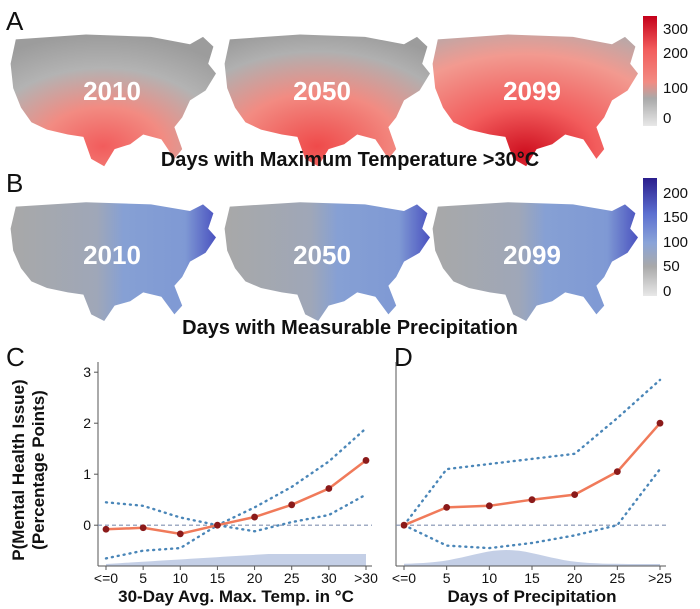 Image resolution: width=700 pixels, height=609 pixels. Describe the element at coordinates (18, 469) in the screenshot. I see `ylabel-line-1: P(Mental Health Issue)` at that location.